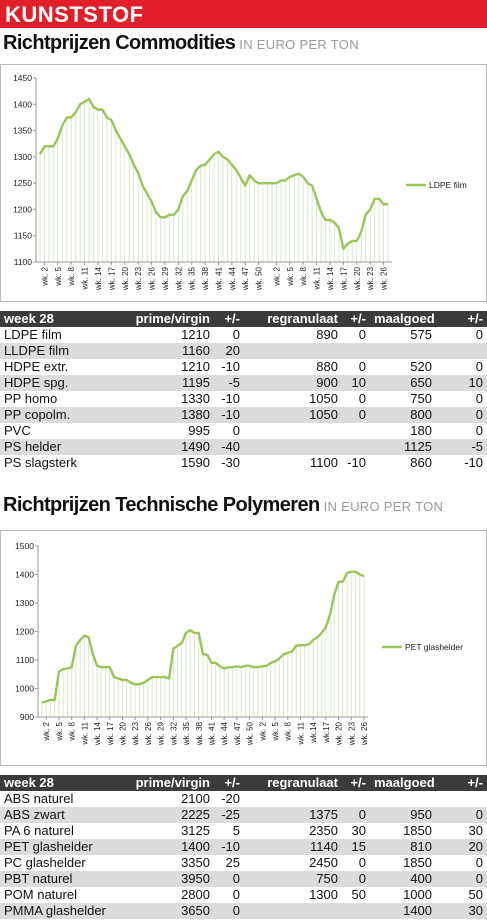 This screenshot has width=487, height=920. I want to click on price-cell: 810, so click(403, 847).